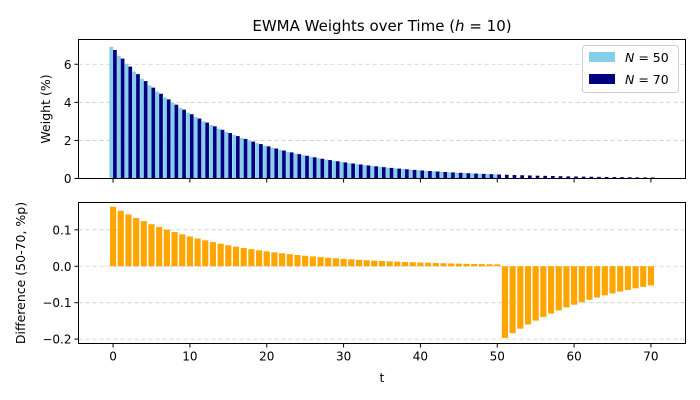 Image resolution: width=700 pixels, height=400 pixels. I want to click on x-tick-label: 70, so click(650, 357).